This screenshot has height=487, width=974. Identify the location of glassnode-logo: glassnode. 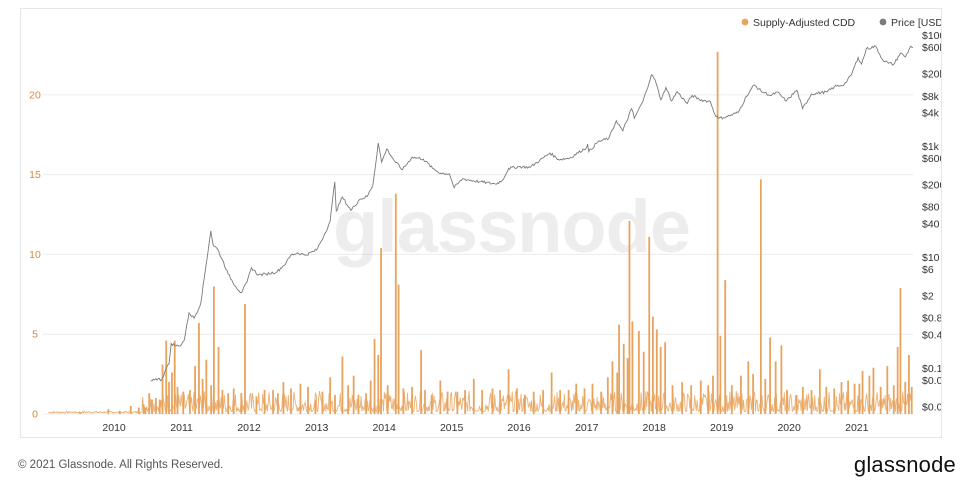
(904, 464).